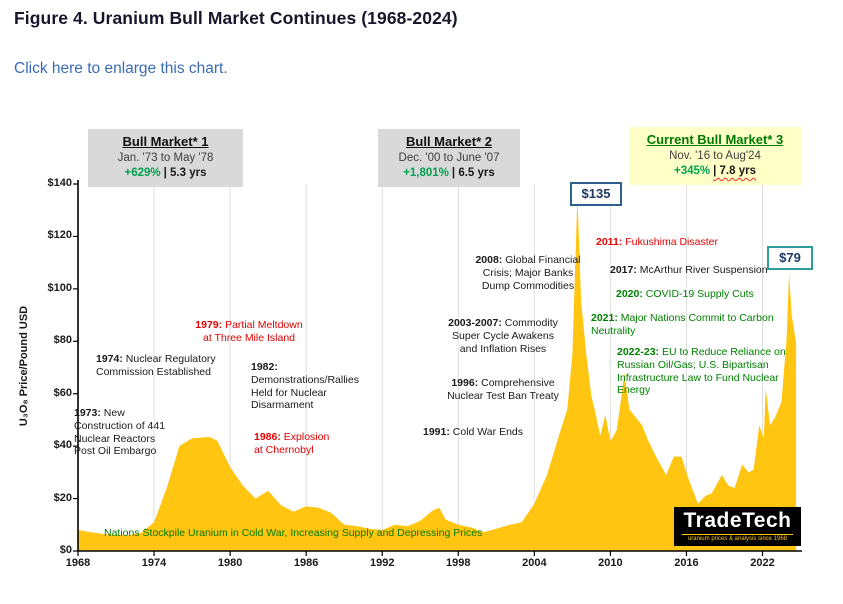 Image resolution: width=843 pixels, height=604 pixels. What do you see at coordinates (59, 235) in the screenshot?
I see `y-axis-tick-label: $120` at bounding box center [59, 235].